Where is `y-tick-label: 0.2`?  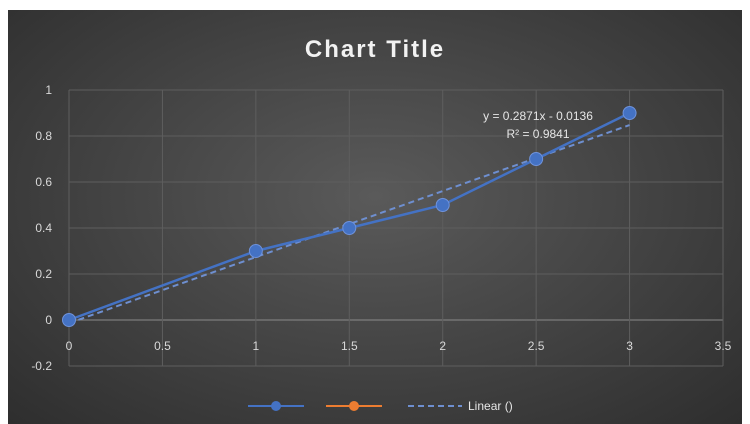 y-tick-label: 0.2 is located at coordinates (43, 274).